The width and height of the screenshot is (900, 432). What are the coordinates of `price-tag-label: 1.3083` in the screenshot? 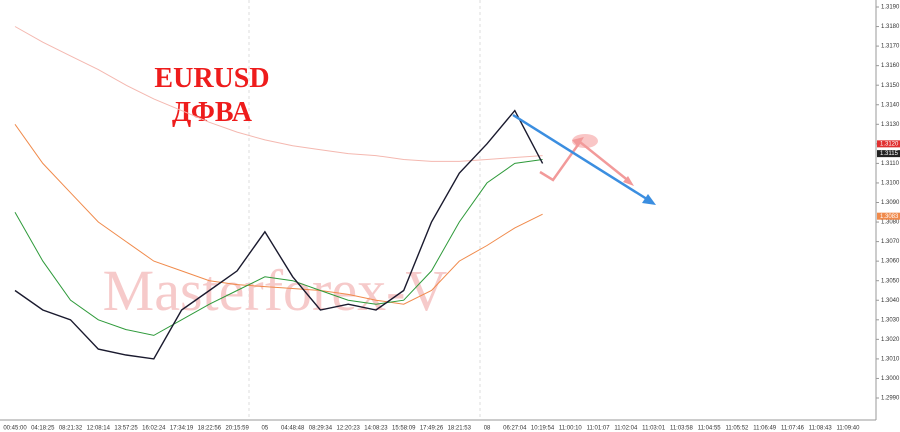 It's located at (889, 217).